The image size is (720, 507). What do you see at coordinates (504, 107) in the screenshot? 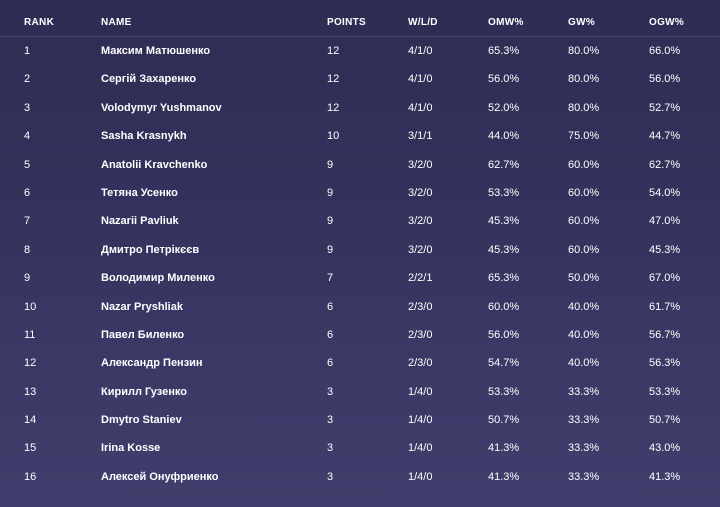
I see `omw-cell: 52.0%` at bounding box center [504, 107].